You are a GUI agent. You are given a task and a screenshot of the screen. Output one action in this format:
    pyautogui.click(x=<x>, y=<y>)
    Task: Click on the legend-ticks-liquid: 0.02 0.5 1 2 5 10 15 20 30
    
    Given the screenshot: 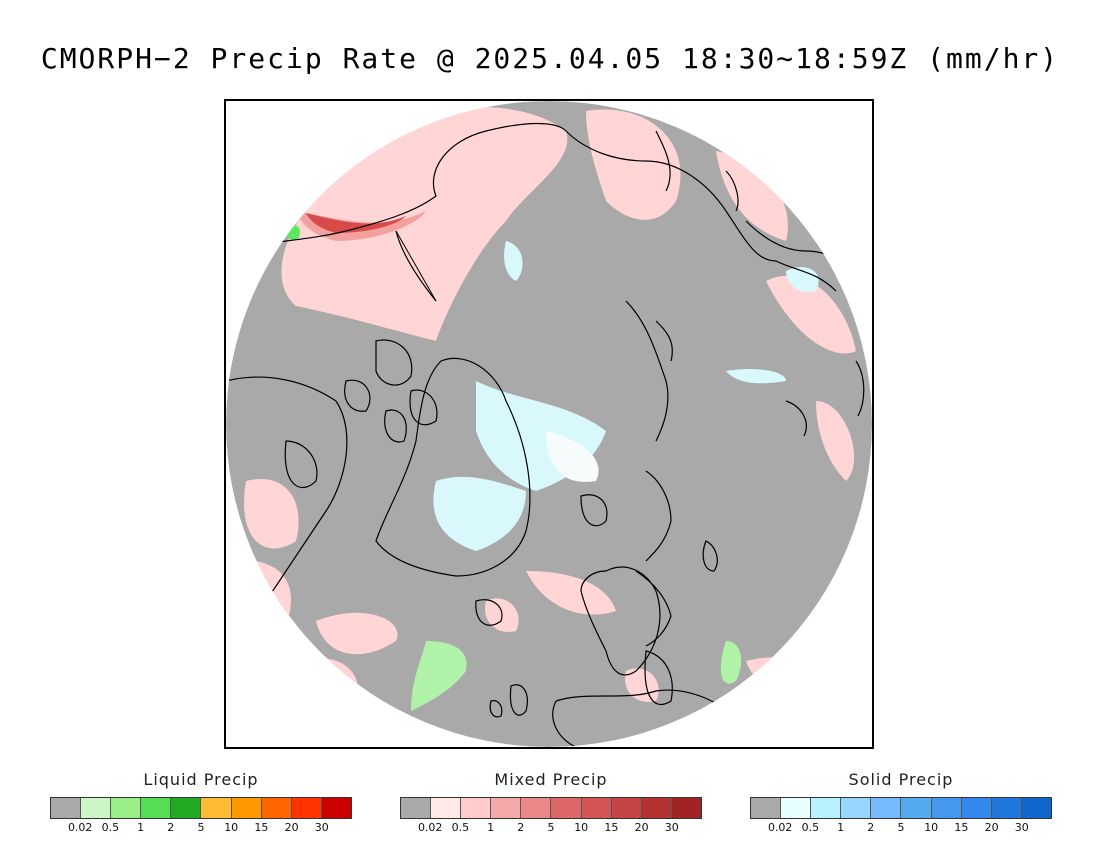 What is the action you would take?
    pyautogui.click(x=201, y=828)
    